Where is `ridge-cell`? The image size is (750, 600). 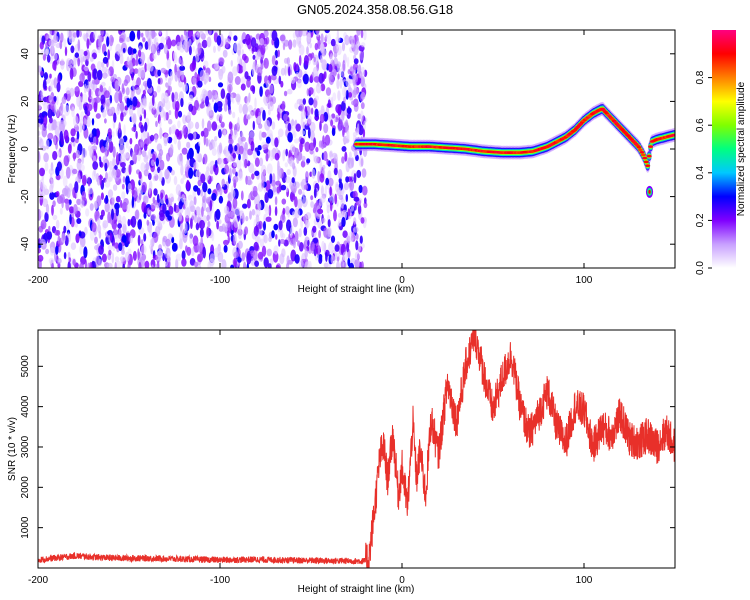
ridge-cell is located at coordinates (645, 158).